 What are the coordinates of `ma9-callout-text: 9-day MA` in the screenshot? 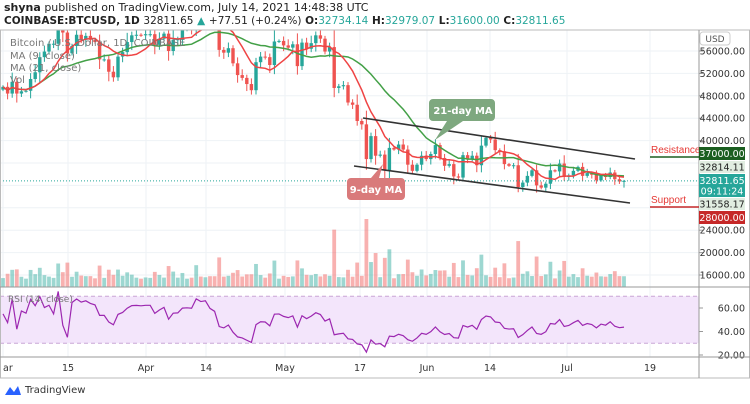 It's located at (376, 190).